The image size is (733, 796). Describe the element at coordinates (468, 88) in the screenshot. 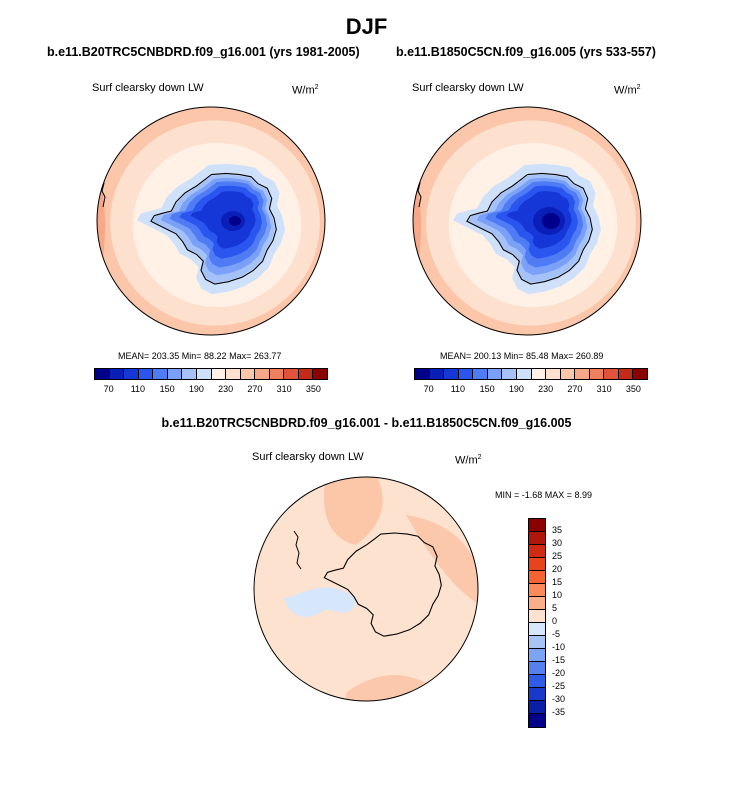

I see `panel2-variable-label: Surf clearsky down LW` at that location.